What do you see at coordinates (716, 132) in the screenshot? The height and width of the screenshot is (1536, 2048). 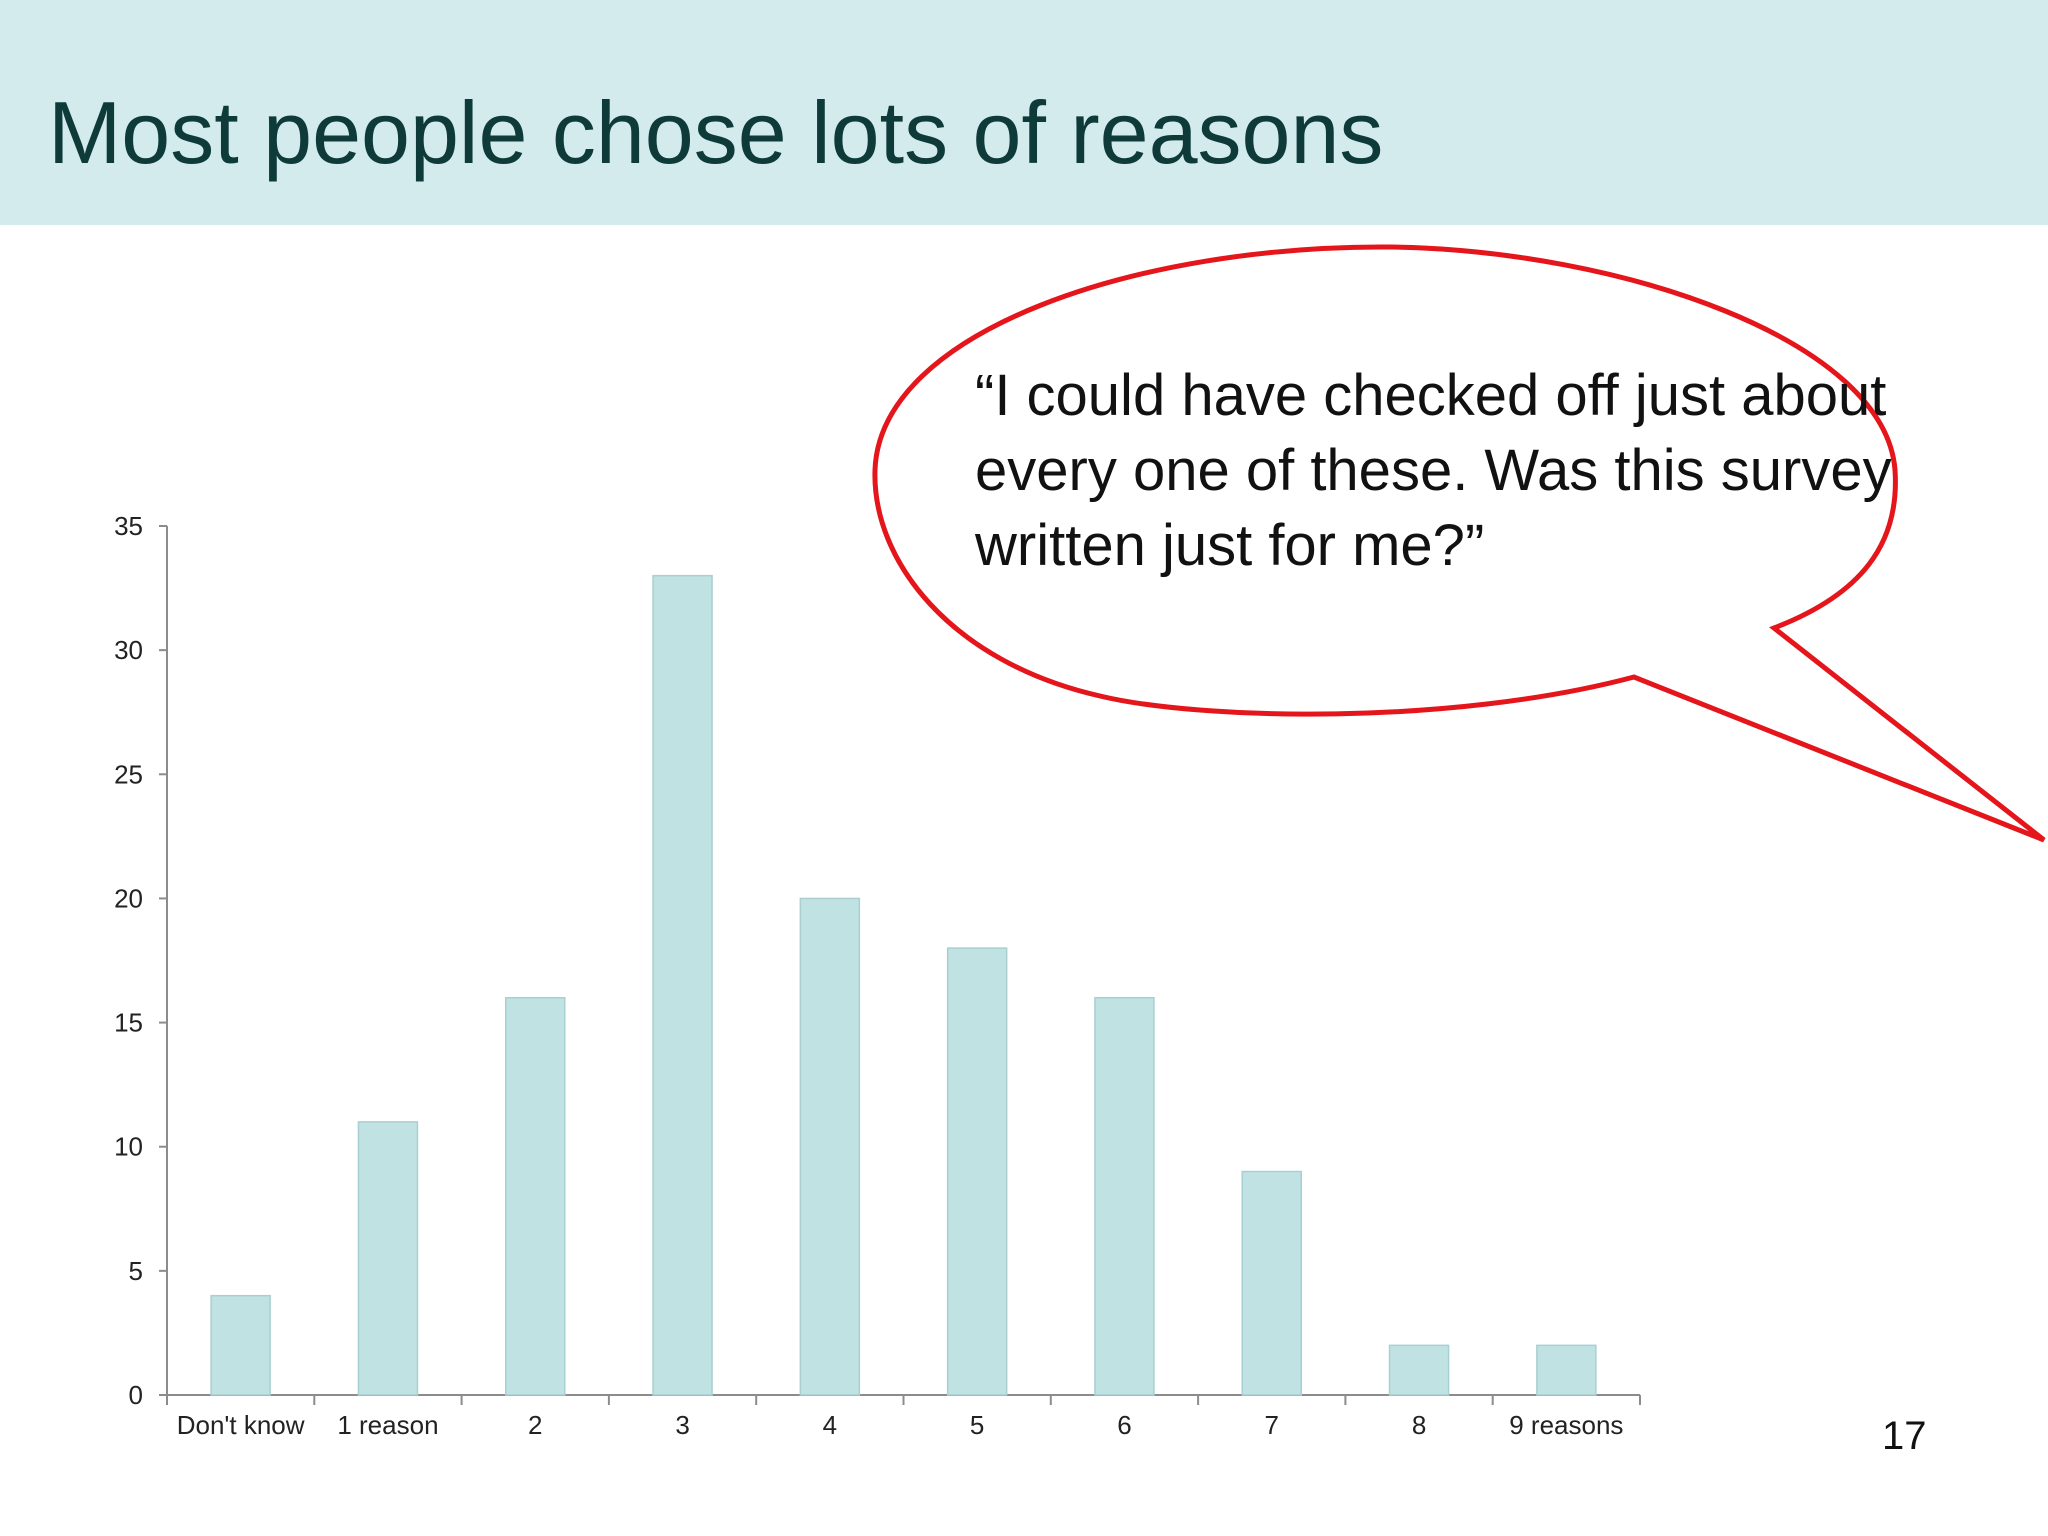 I see `slide-title: Most people chose lots of reasons` at bounding box center [716, 132].